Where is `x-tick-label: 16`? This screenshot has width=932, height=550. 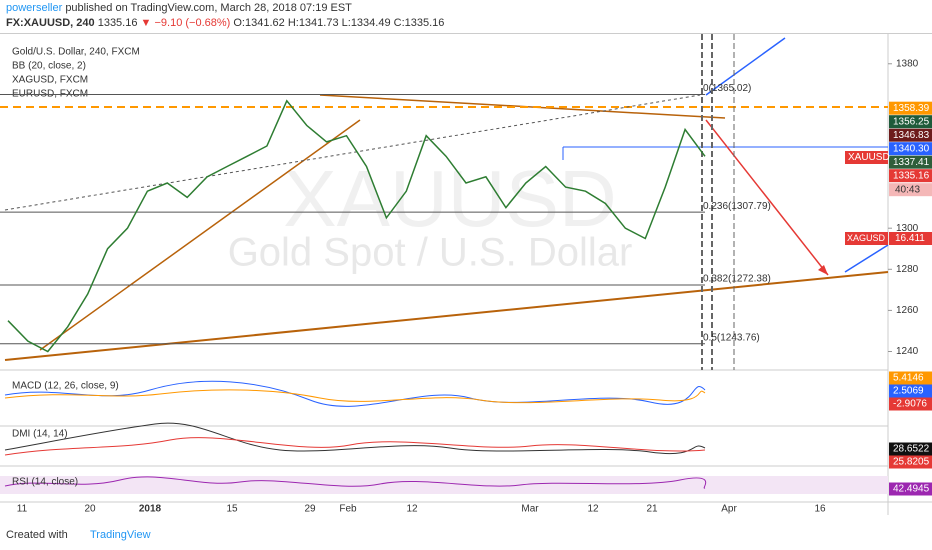
x-tick-label: 16 is located at coordinates (820, 509).